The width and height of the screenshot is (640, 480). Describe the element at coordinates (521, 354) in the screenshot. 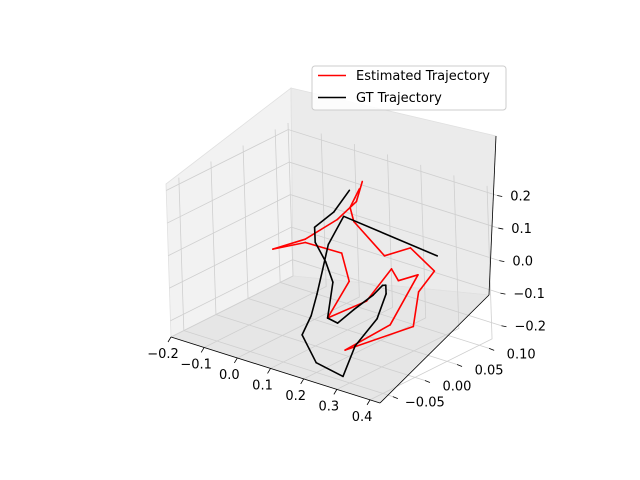

I see `y-tick-label: 0.10` at that location.